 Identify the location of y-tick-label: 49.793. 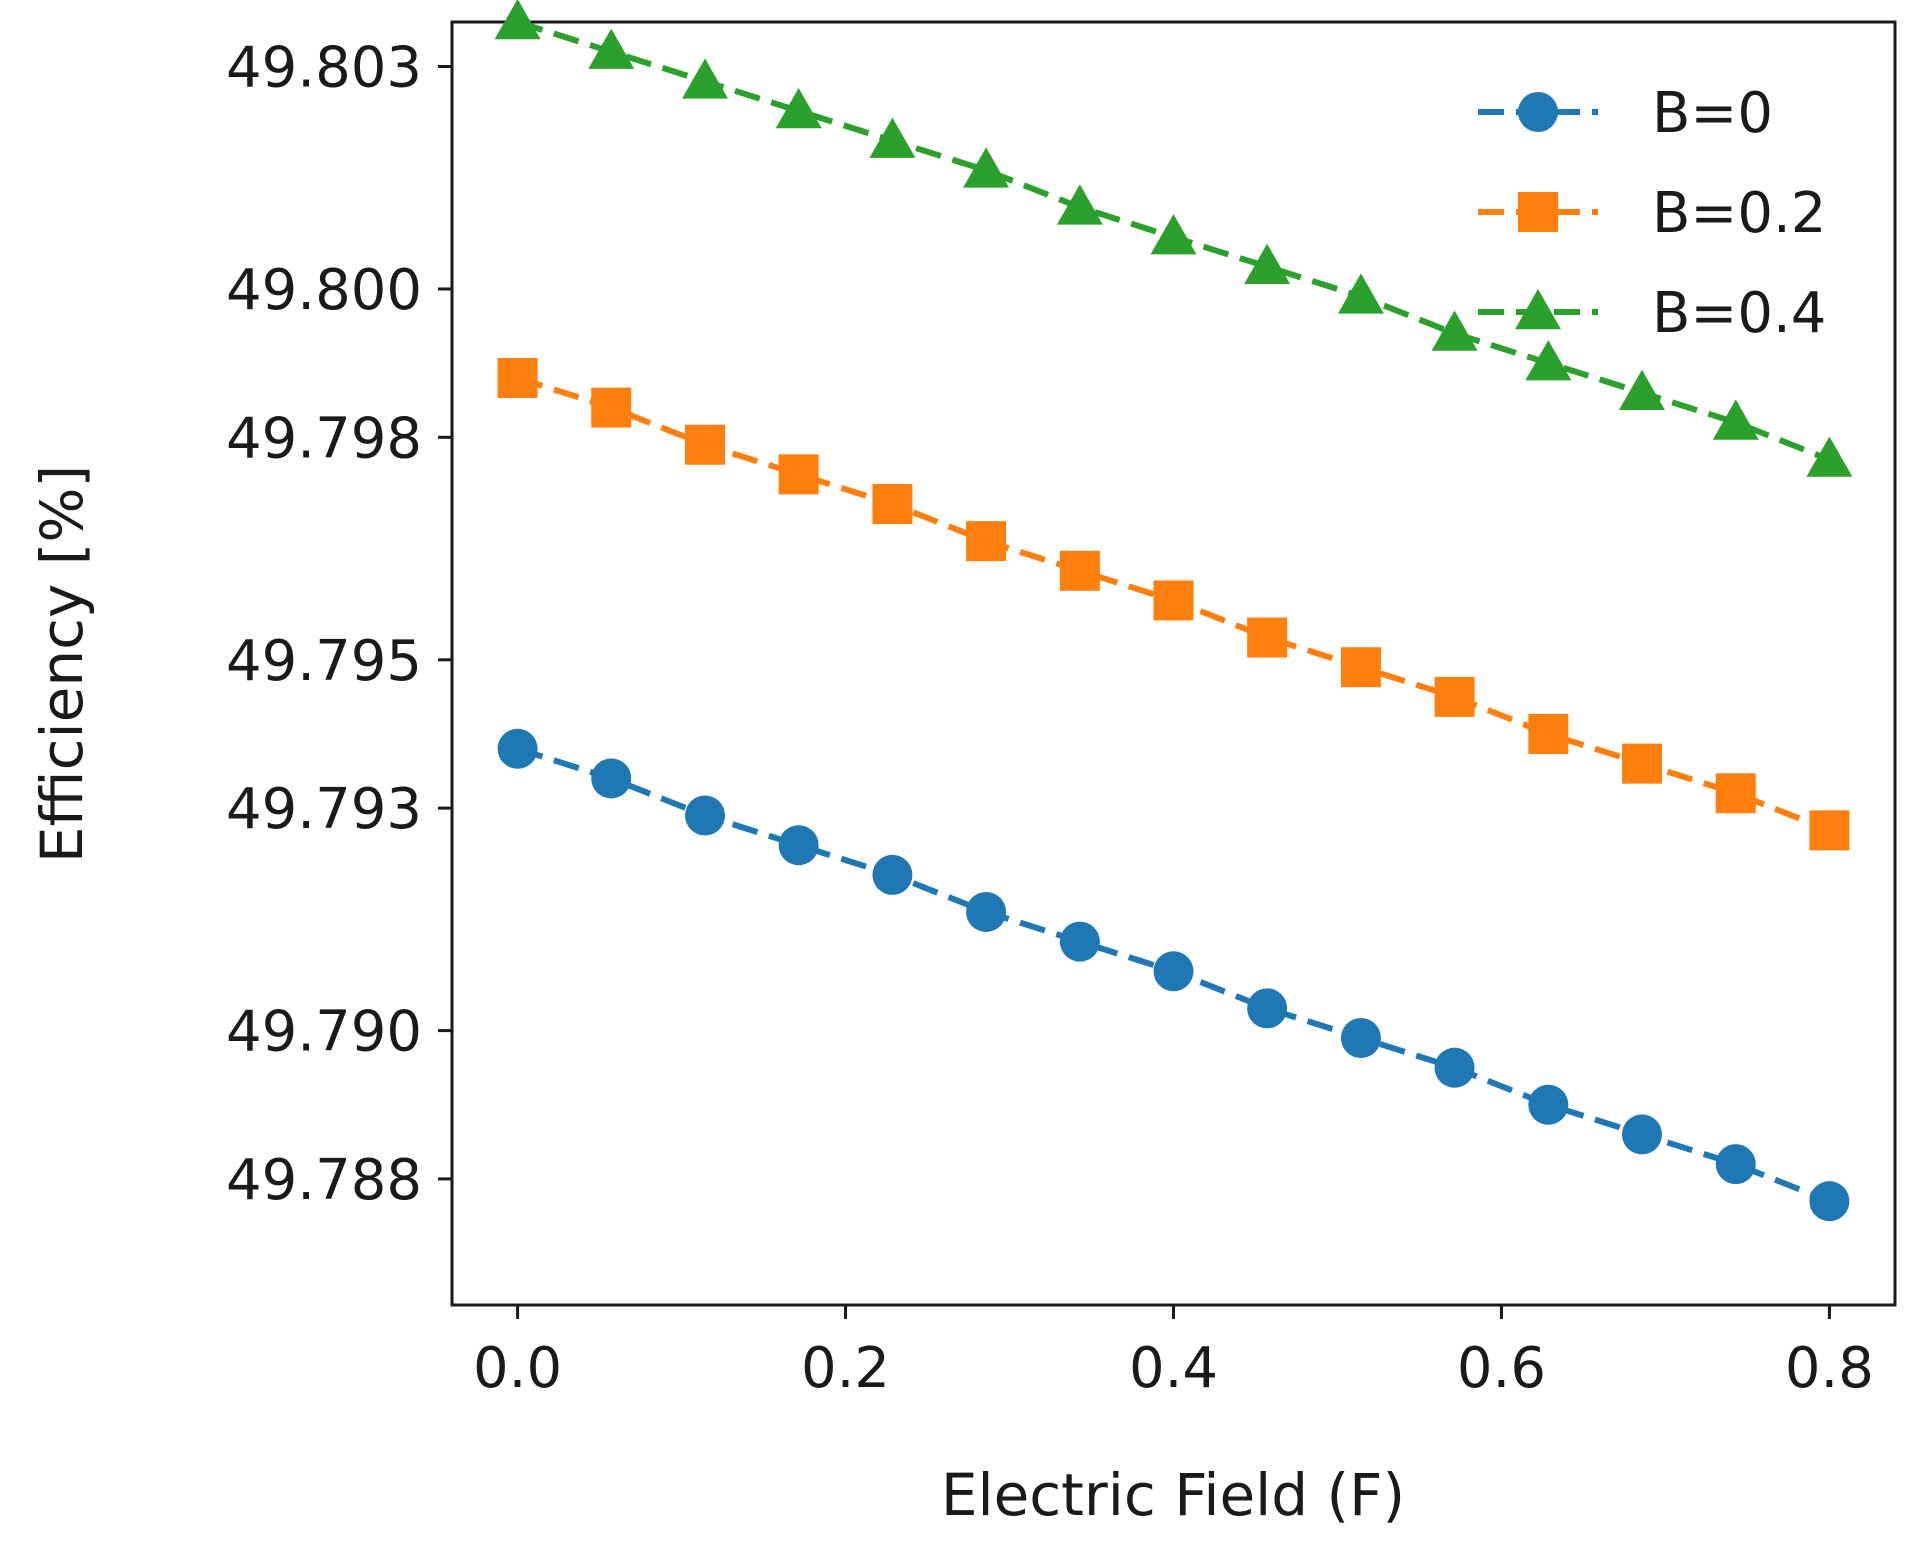
(324, 809).